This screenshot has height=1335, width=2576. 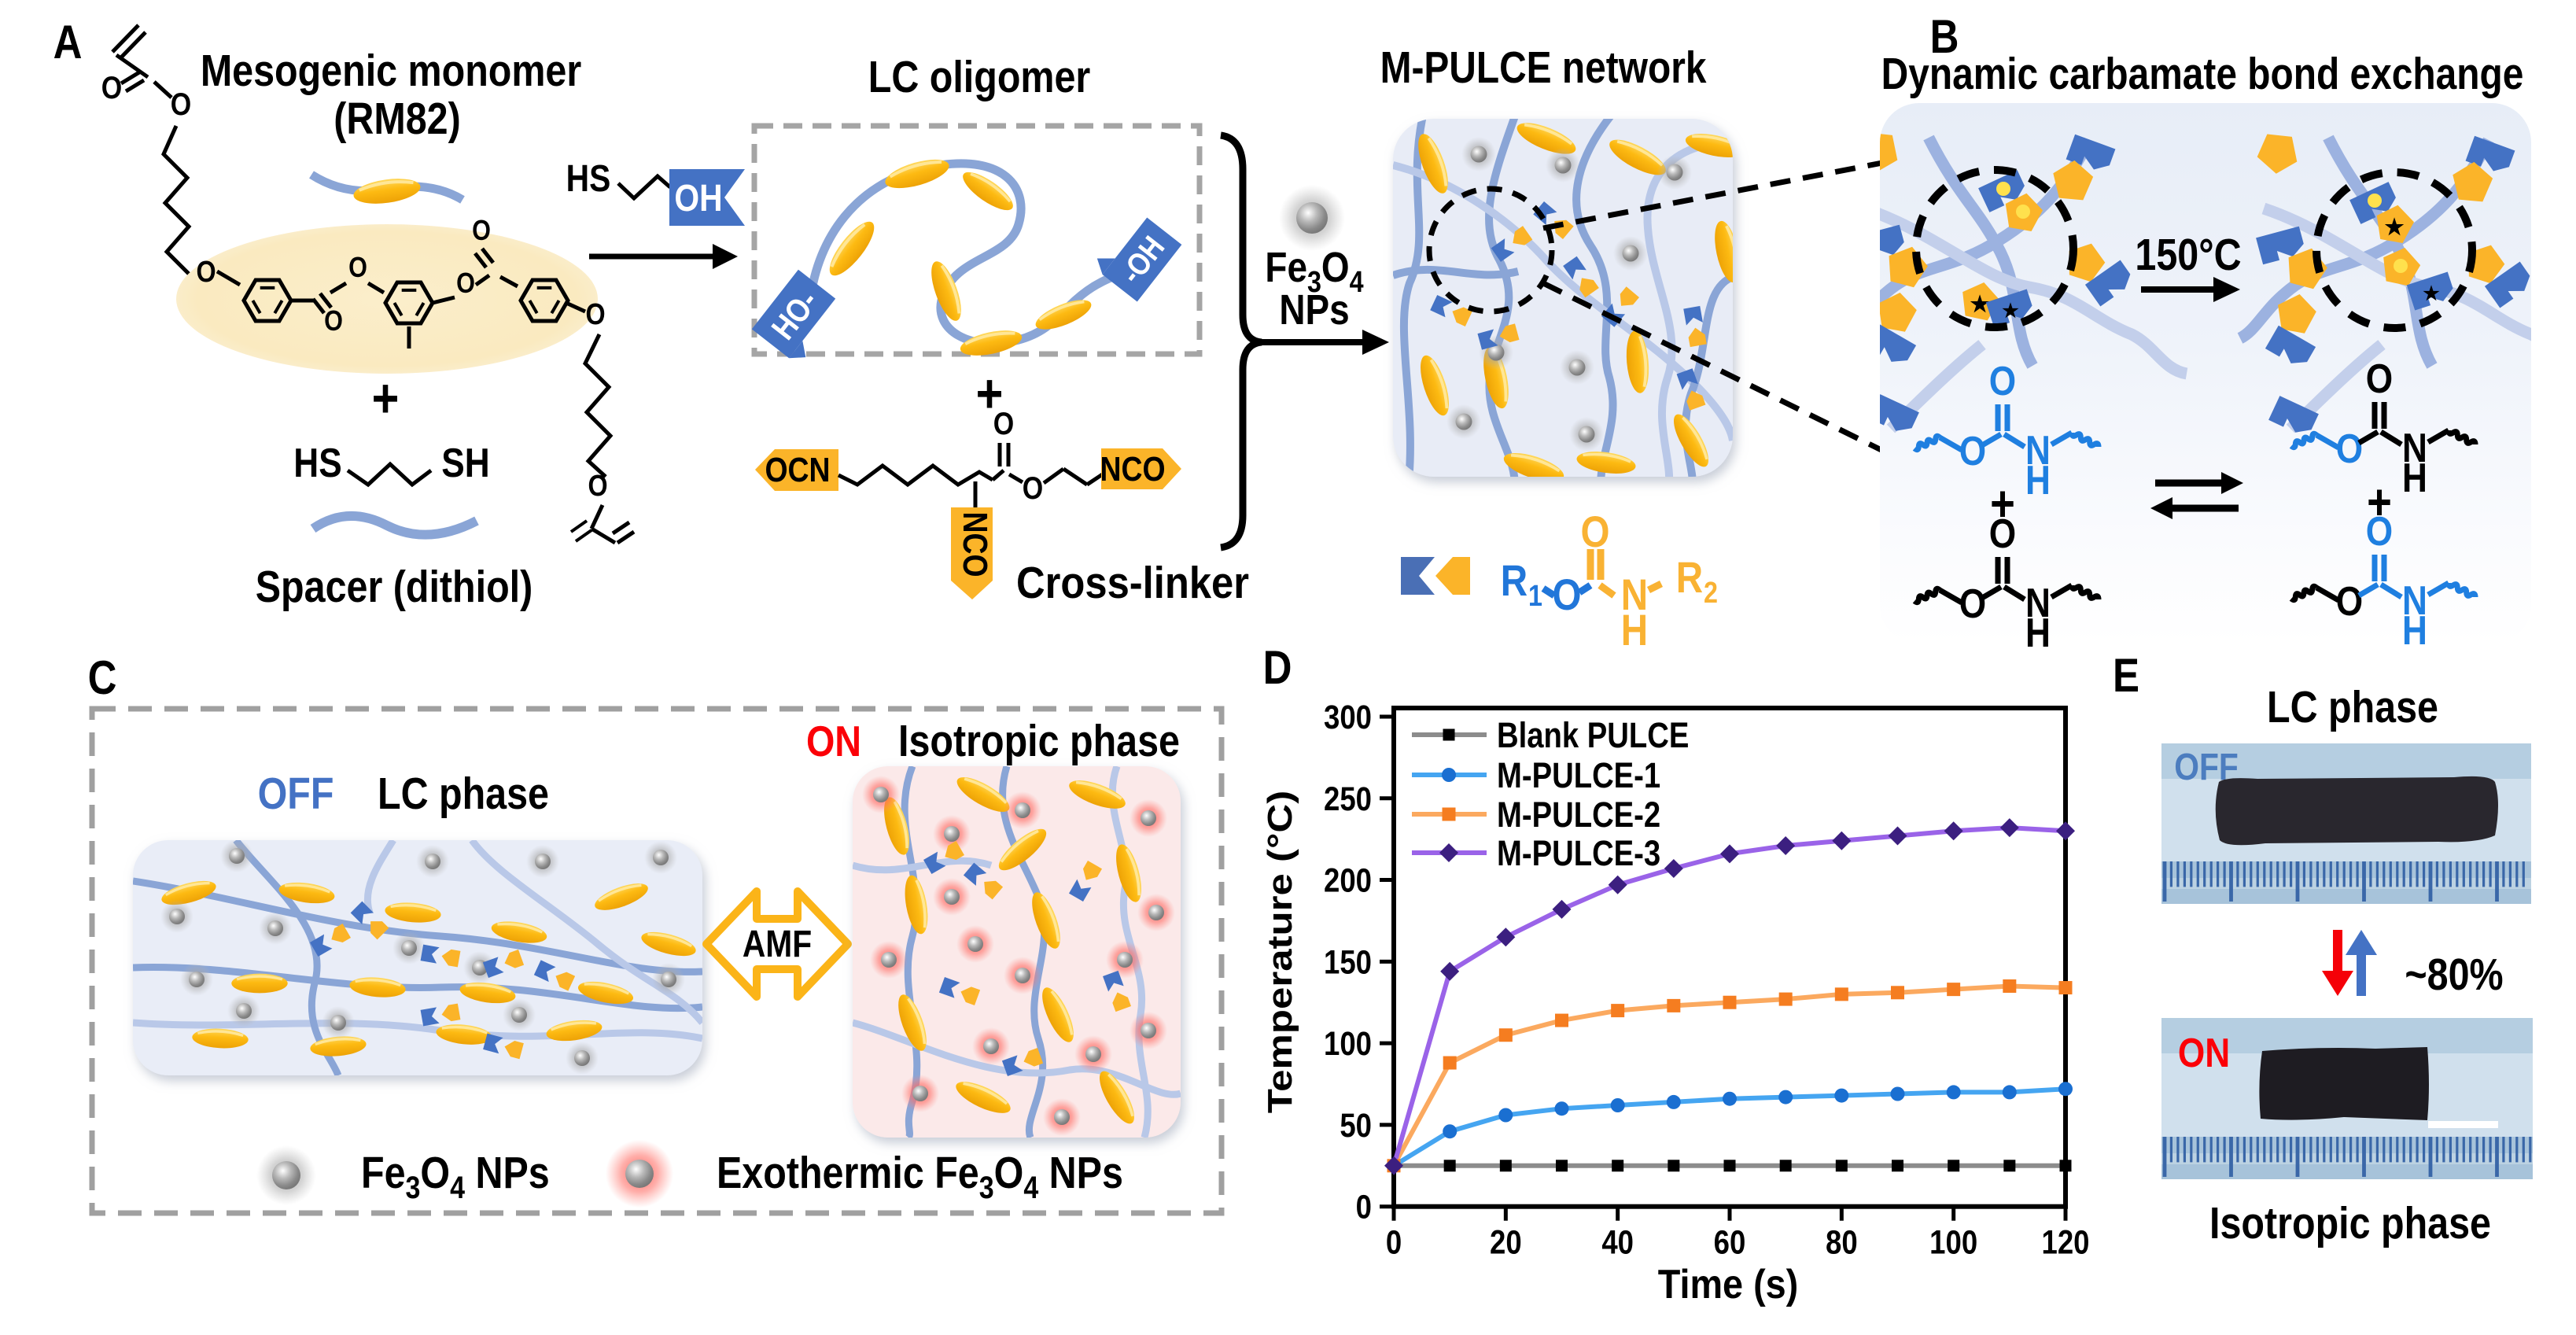 I want to click on svg-text: (RM82), so click(x=397, y=119).